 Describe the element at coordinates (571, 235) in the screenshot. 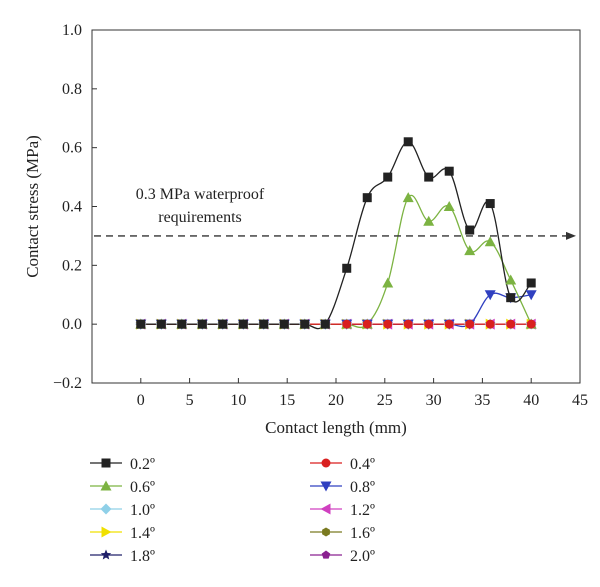

I see `requirement-arrow-head` at that location.